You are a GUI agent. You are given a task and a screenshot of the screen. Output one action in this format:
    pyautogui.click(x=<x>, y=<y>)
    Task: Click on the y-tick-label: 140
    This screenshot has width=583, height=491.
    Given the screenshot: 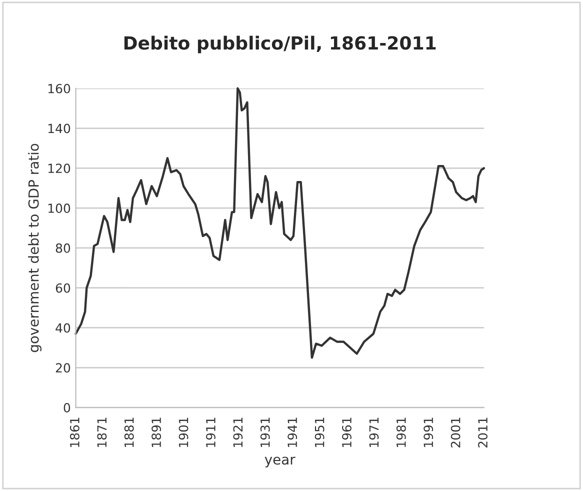 What is the action you would take?
    pyautogui.click(x=59, y=129)
    